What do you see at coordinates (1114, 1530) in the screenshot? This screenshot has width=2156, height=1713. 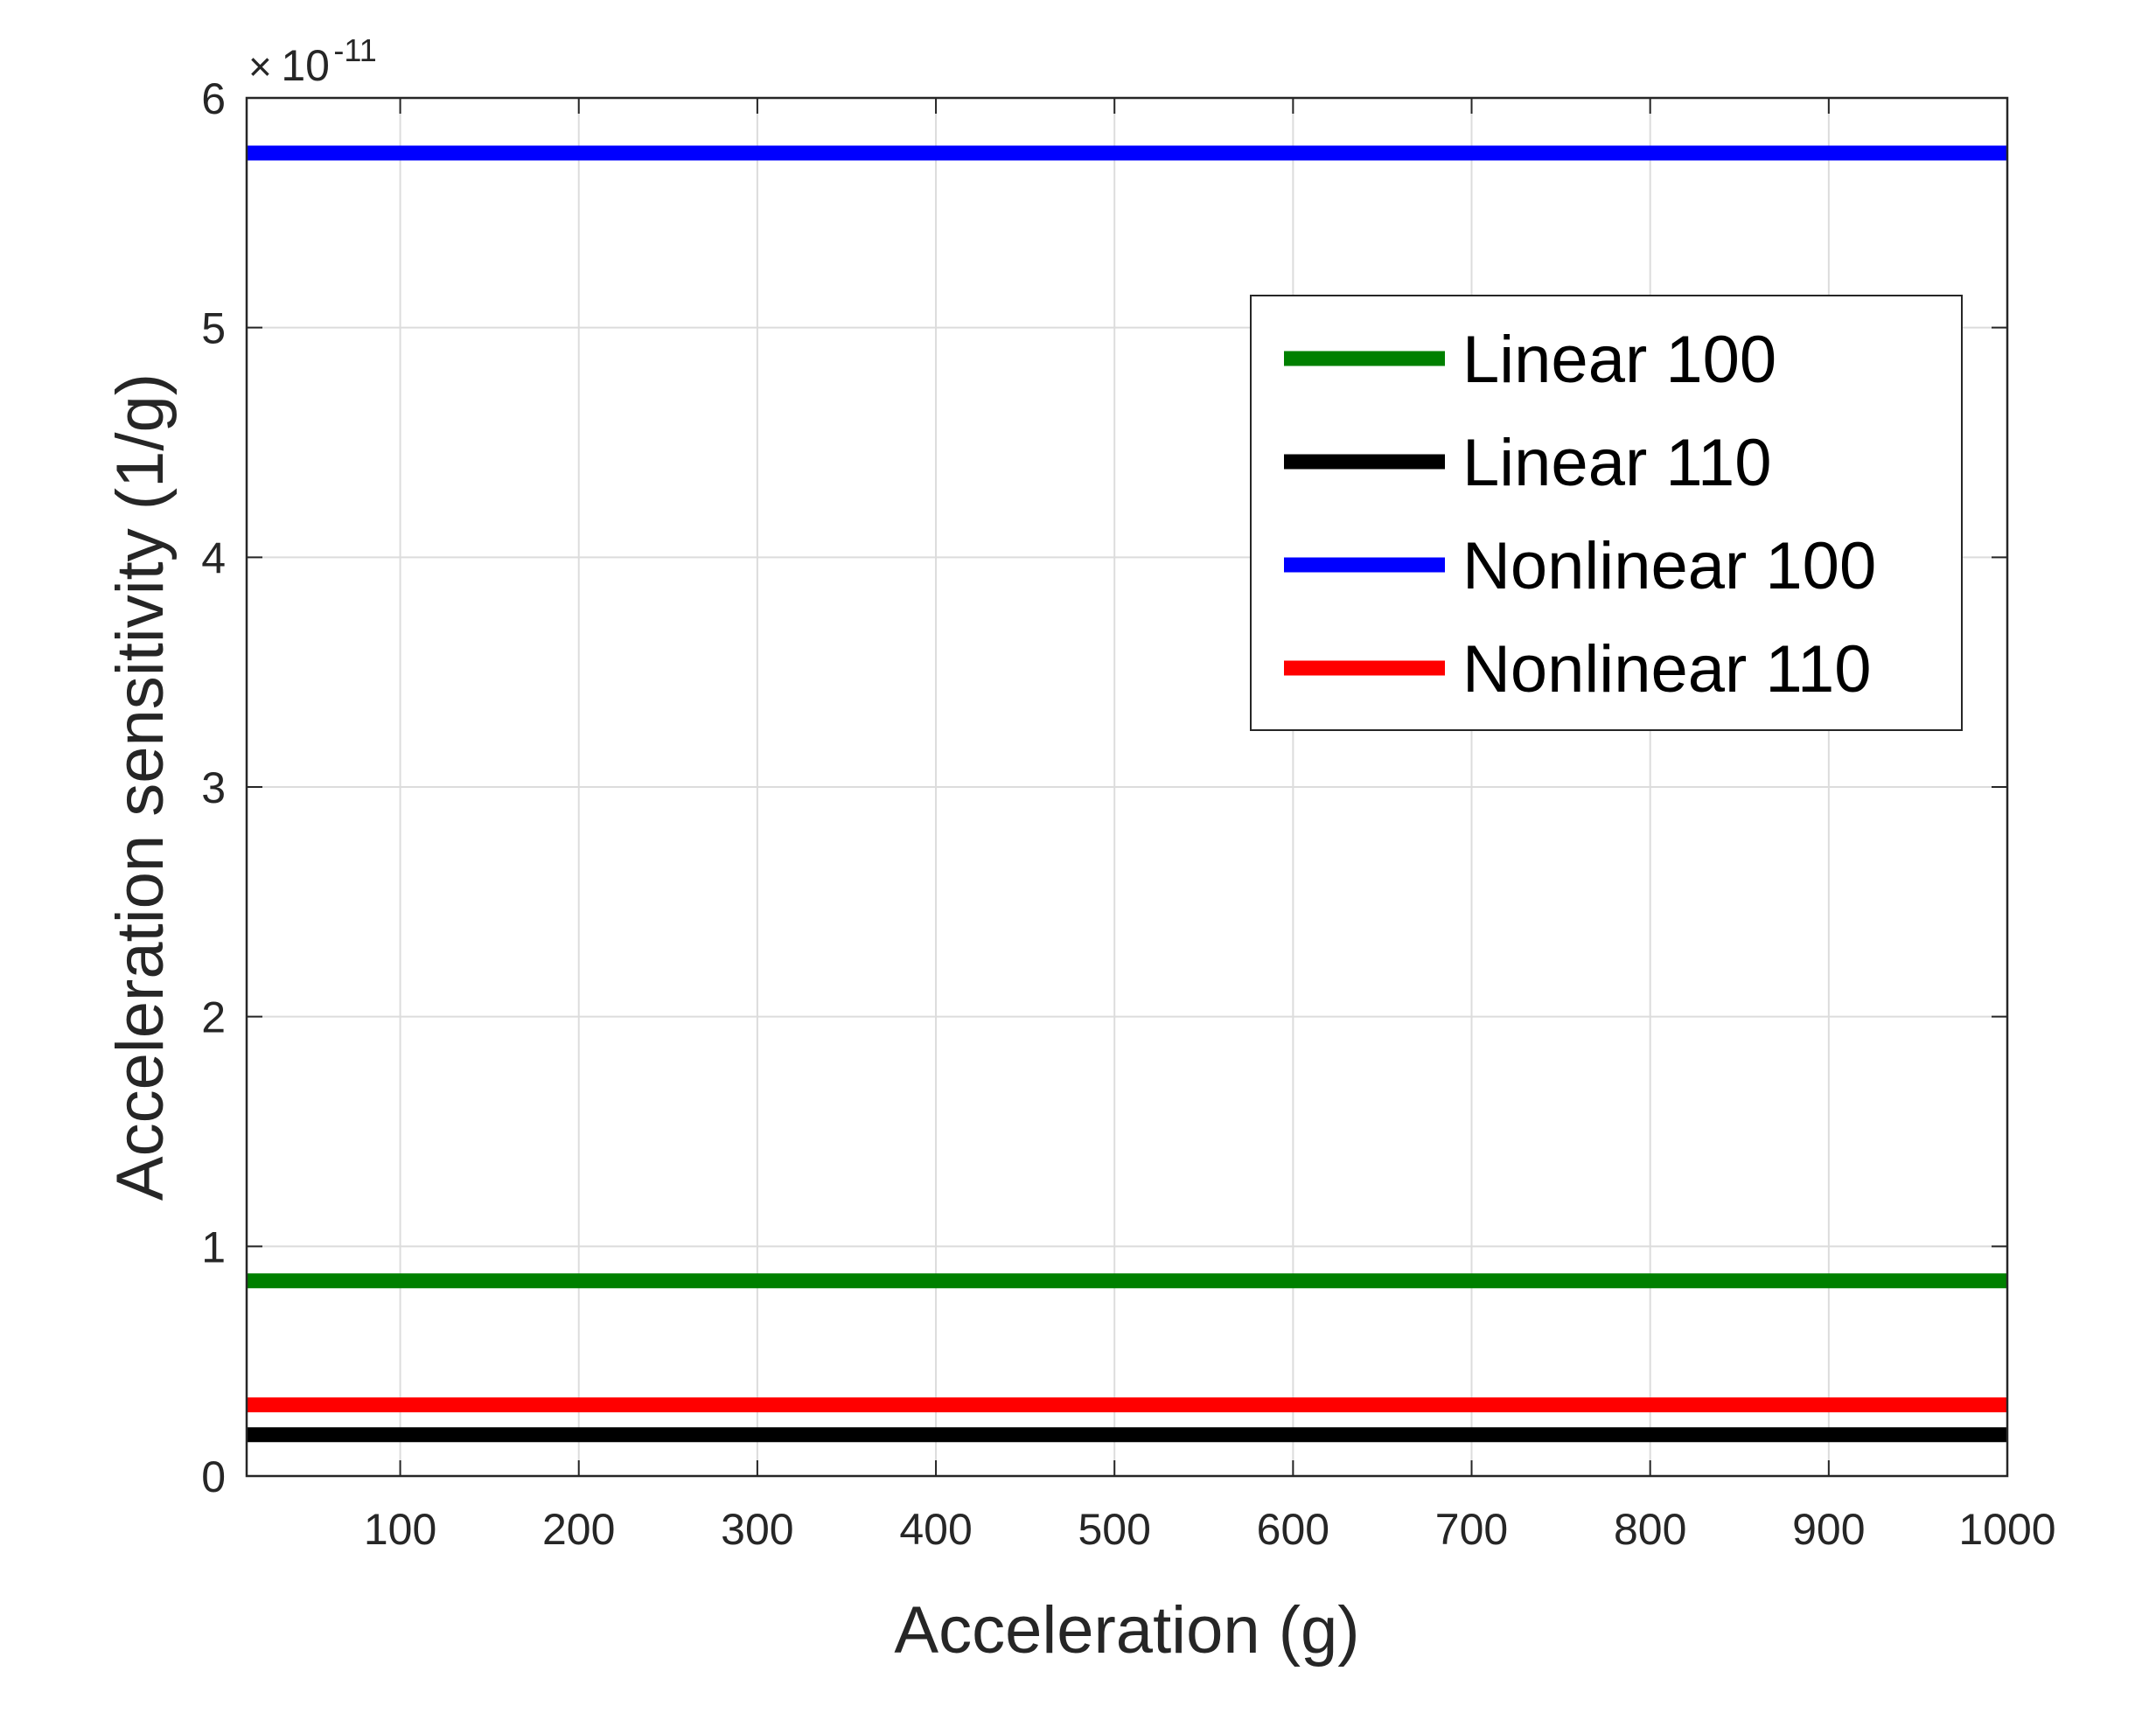 I see `x-tick-label: 500` at bounding box center [1114, 1530].